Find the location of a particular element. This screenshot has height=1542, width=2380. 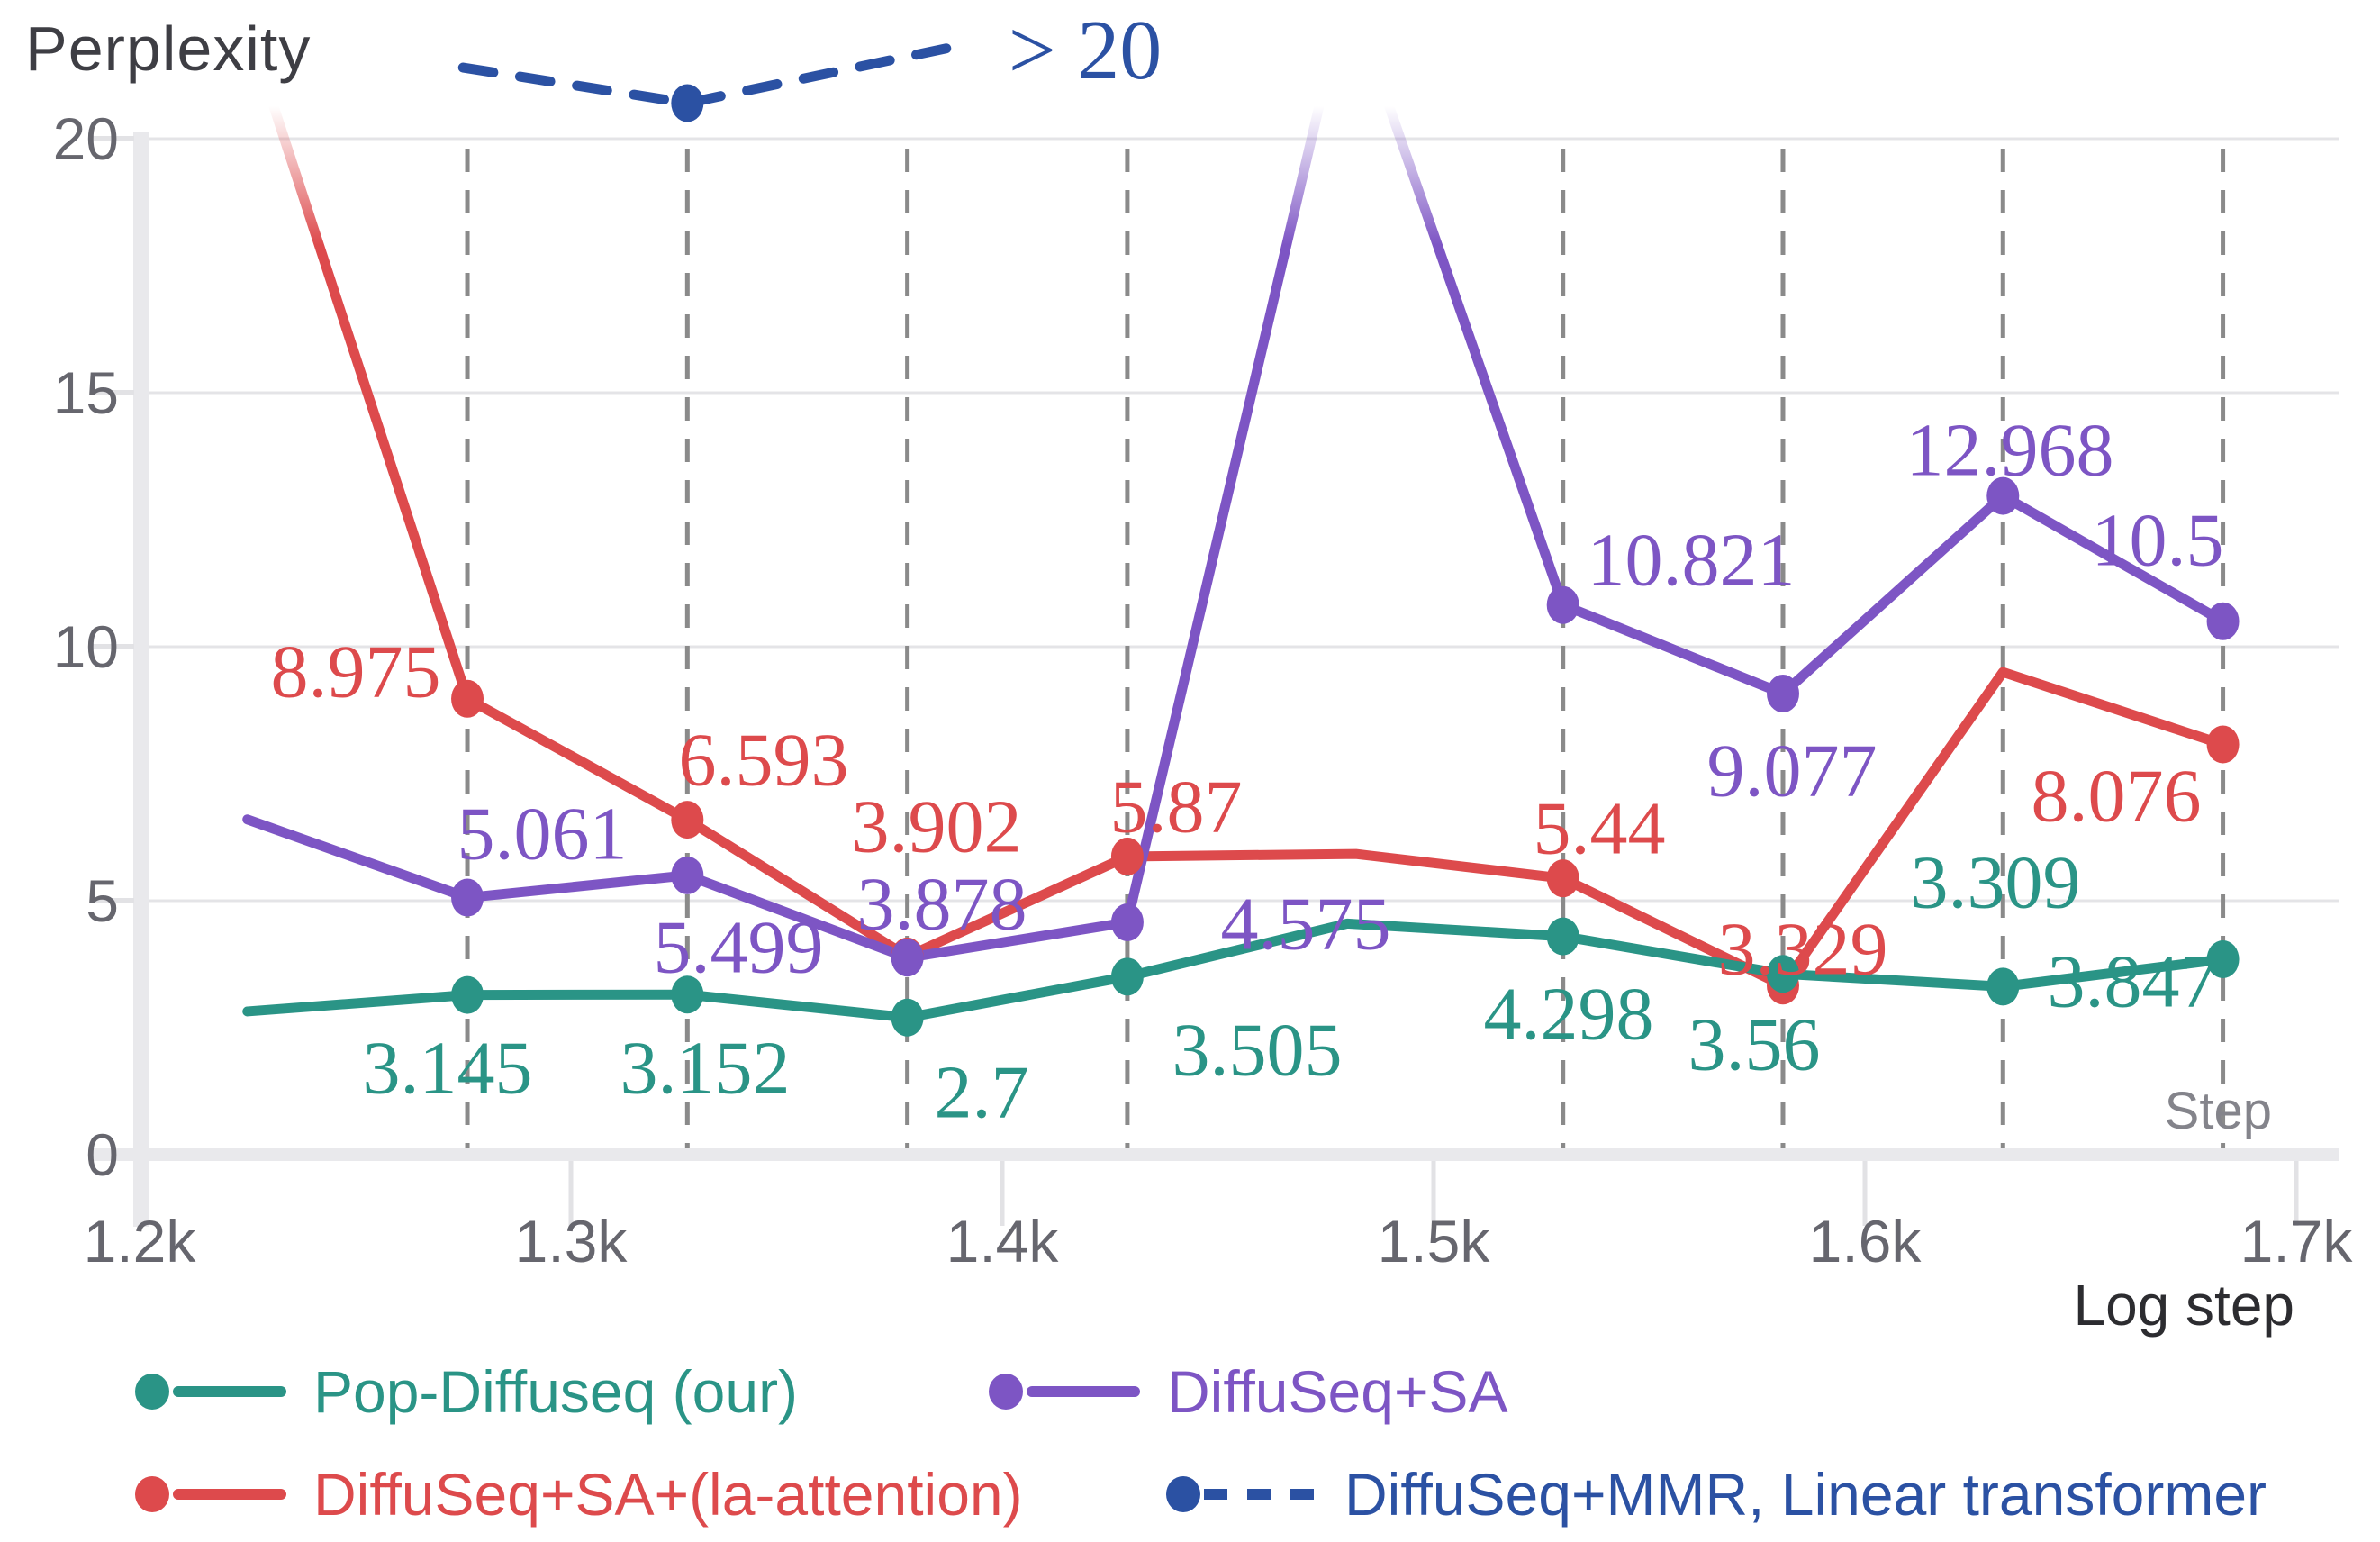

x-axis-line is located at coordinates (1216, 1154).